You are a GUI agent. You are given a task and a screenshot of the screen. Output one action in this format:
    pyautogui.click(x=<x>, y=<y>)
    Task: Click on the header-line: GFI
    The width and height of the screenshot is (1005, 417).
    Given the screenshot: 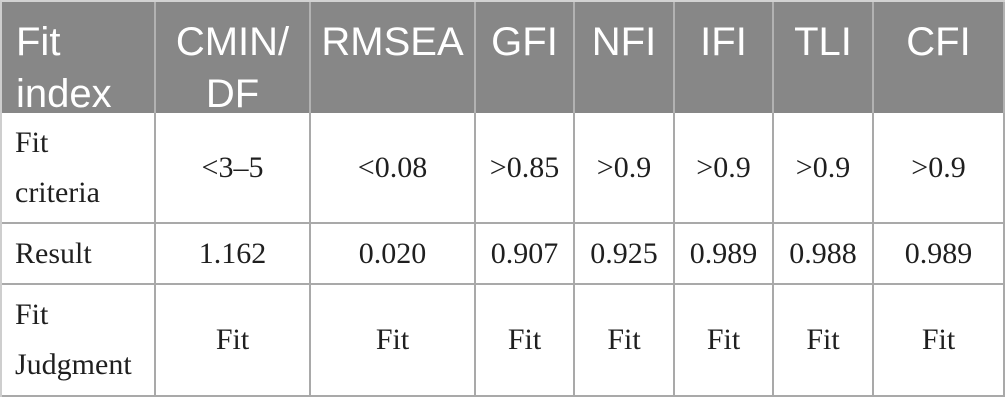 What is the action you would take?
    pyautogui.click(x=524, y=42)
    